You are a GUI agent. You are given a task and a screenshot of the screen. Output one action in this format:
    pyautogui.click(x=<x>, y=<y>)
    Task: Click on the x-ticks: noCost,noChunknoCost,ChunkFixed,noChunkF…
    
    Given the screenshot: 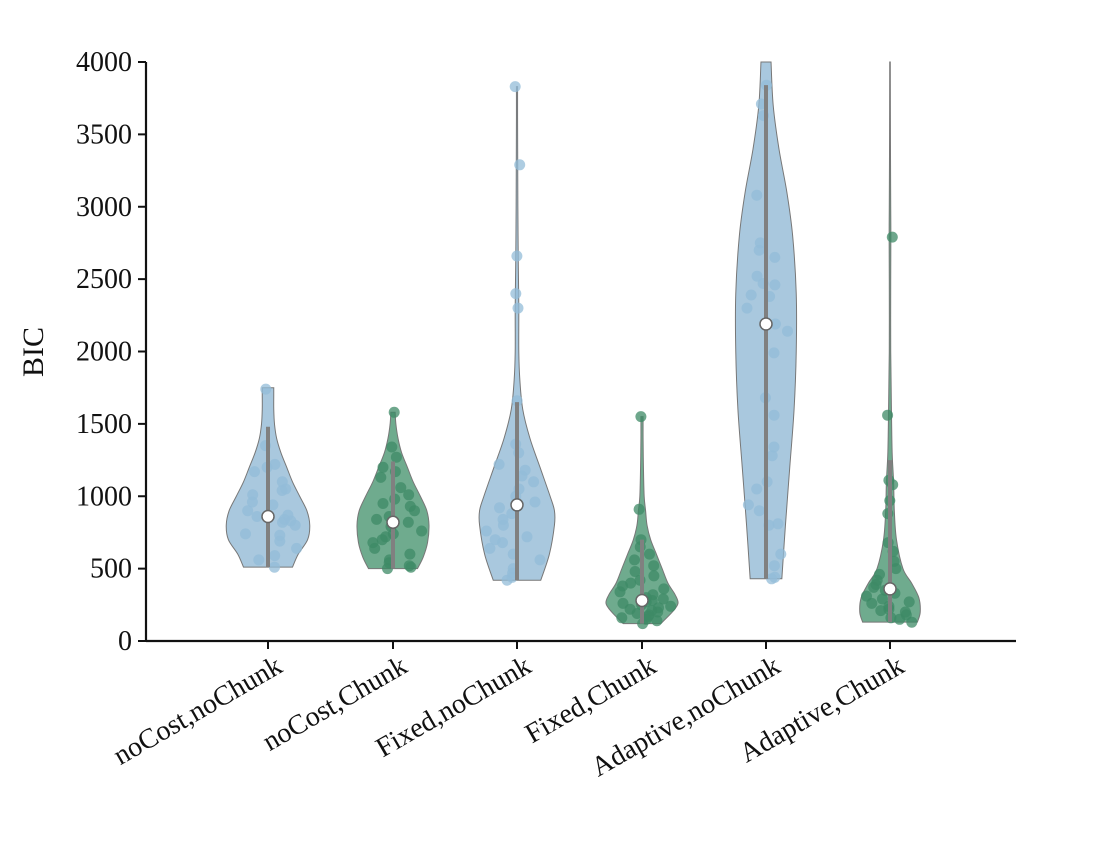 What is the action you would take?
    pyautogui.click(x=509, y=712)
    